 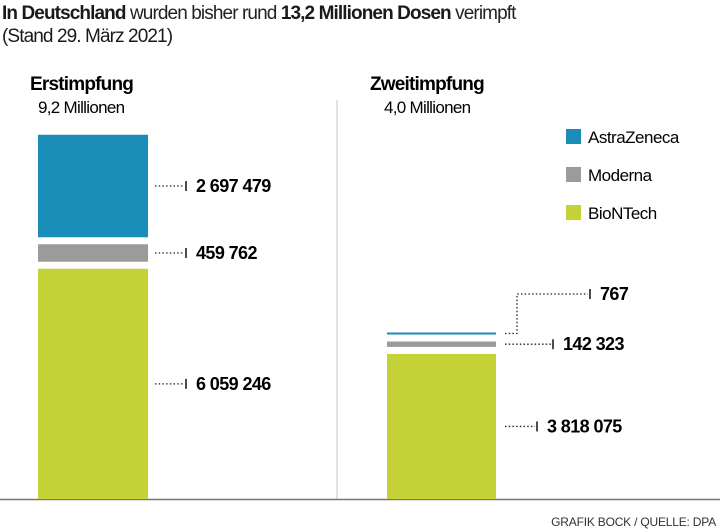 I want to click on title-text-4: verimpft, so click(x=483, y=13).